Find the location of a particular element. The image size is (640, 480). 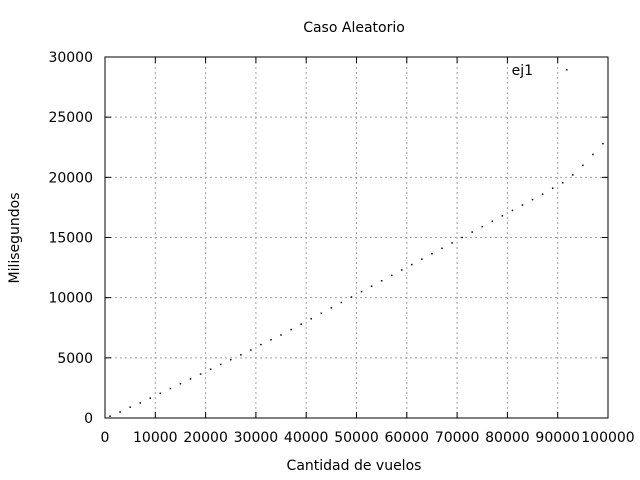

y-tick-label: 30000 is located at coordinates (70, 58).